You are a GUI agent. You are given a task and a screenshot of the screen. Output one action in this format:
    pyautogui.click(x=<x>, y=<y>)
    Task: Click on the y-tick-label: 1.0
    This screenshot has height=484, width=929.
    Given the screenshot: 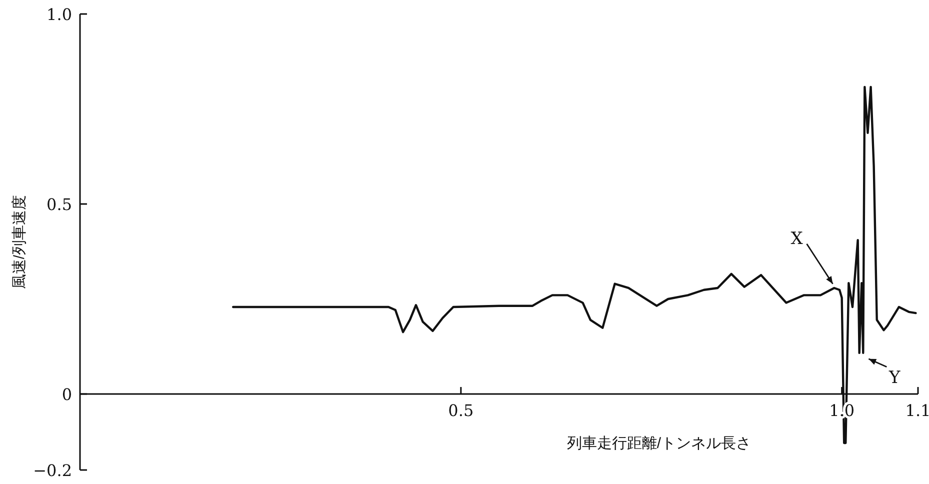 What is the action you would take?
    pyautogui.click(x=59, y=14)
    